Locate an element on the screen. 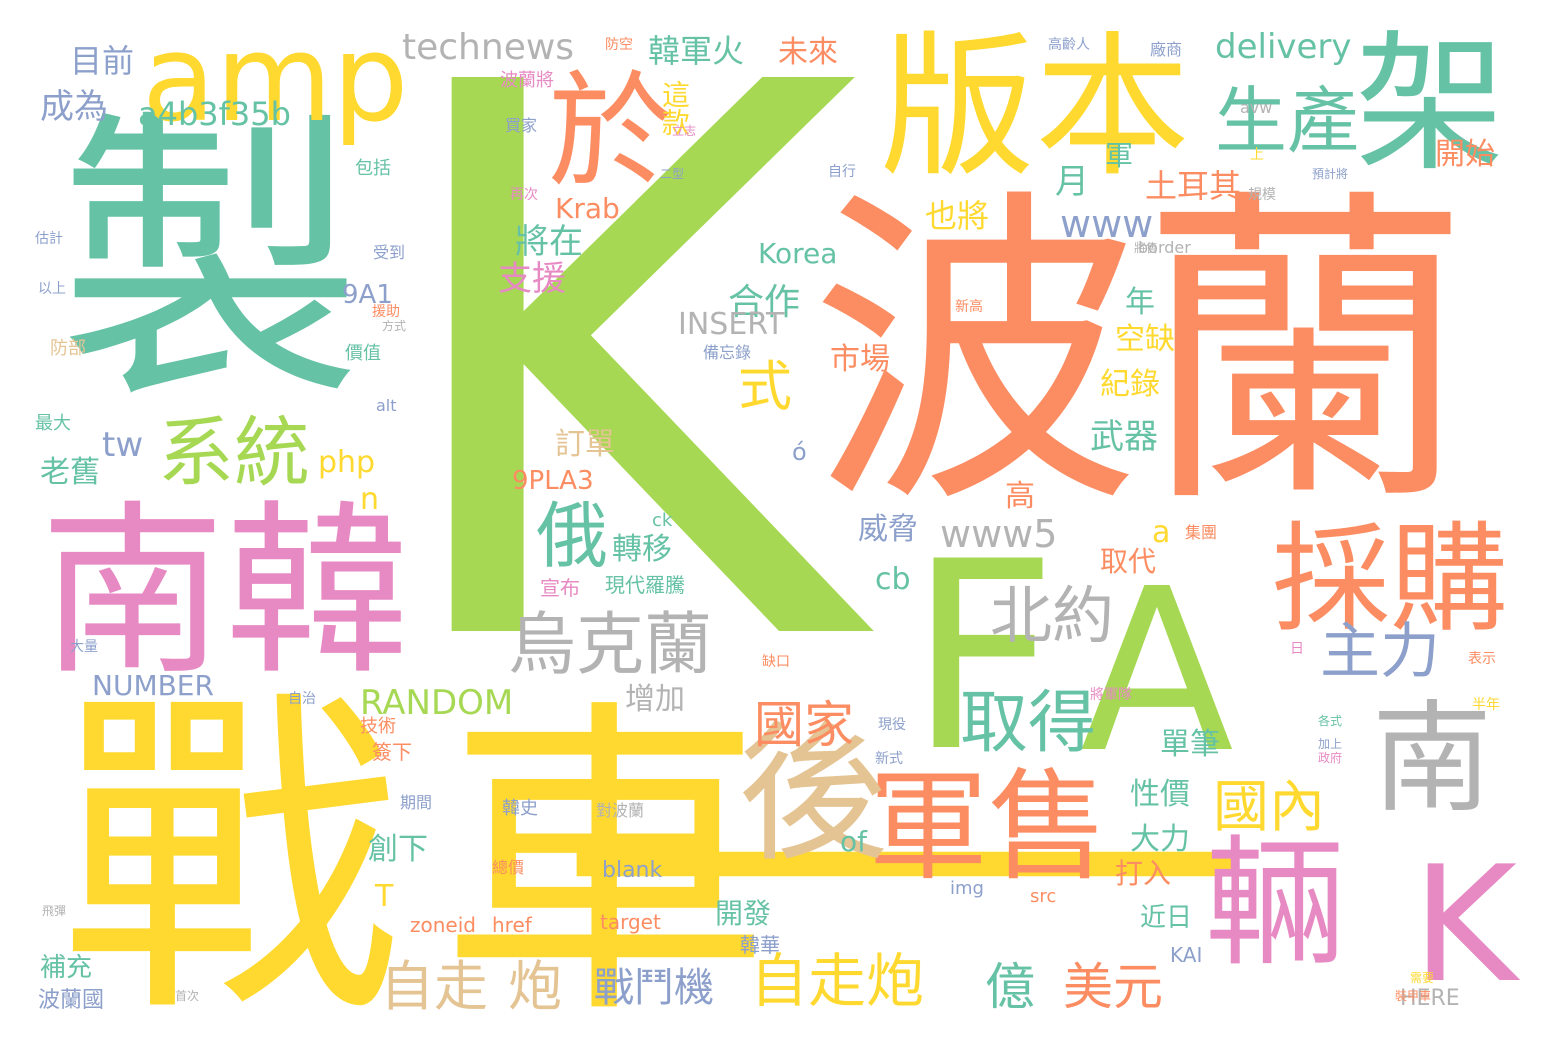  word-HERE: HERE is located at coordinates (1430, 998).